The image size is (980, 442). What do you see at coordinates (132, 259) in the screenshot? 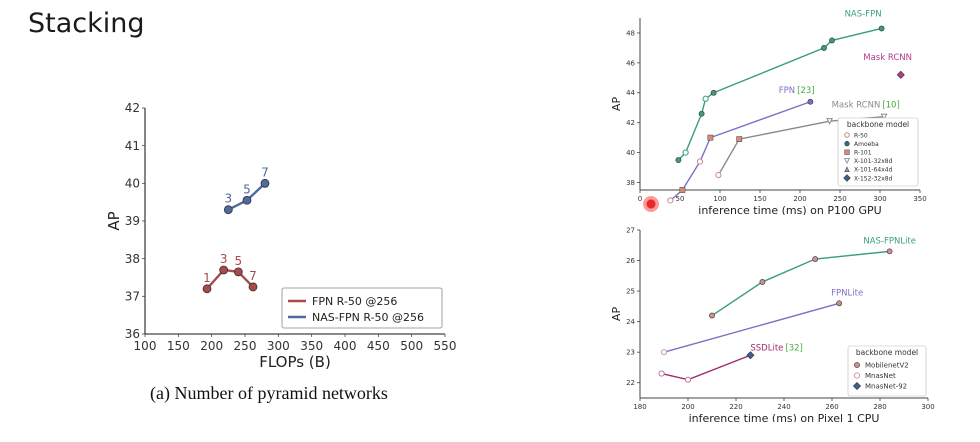
I see `y-tick-label: 38` at bounding box center [132, 259].